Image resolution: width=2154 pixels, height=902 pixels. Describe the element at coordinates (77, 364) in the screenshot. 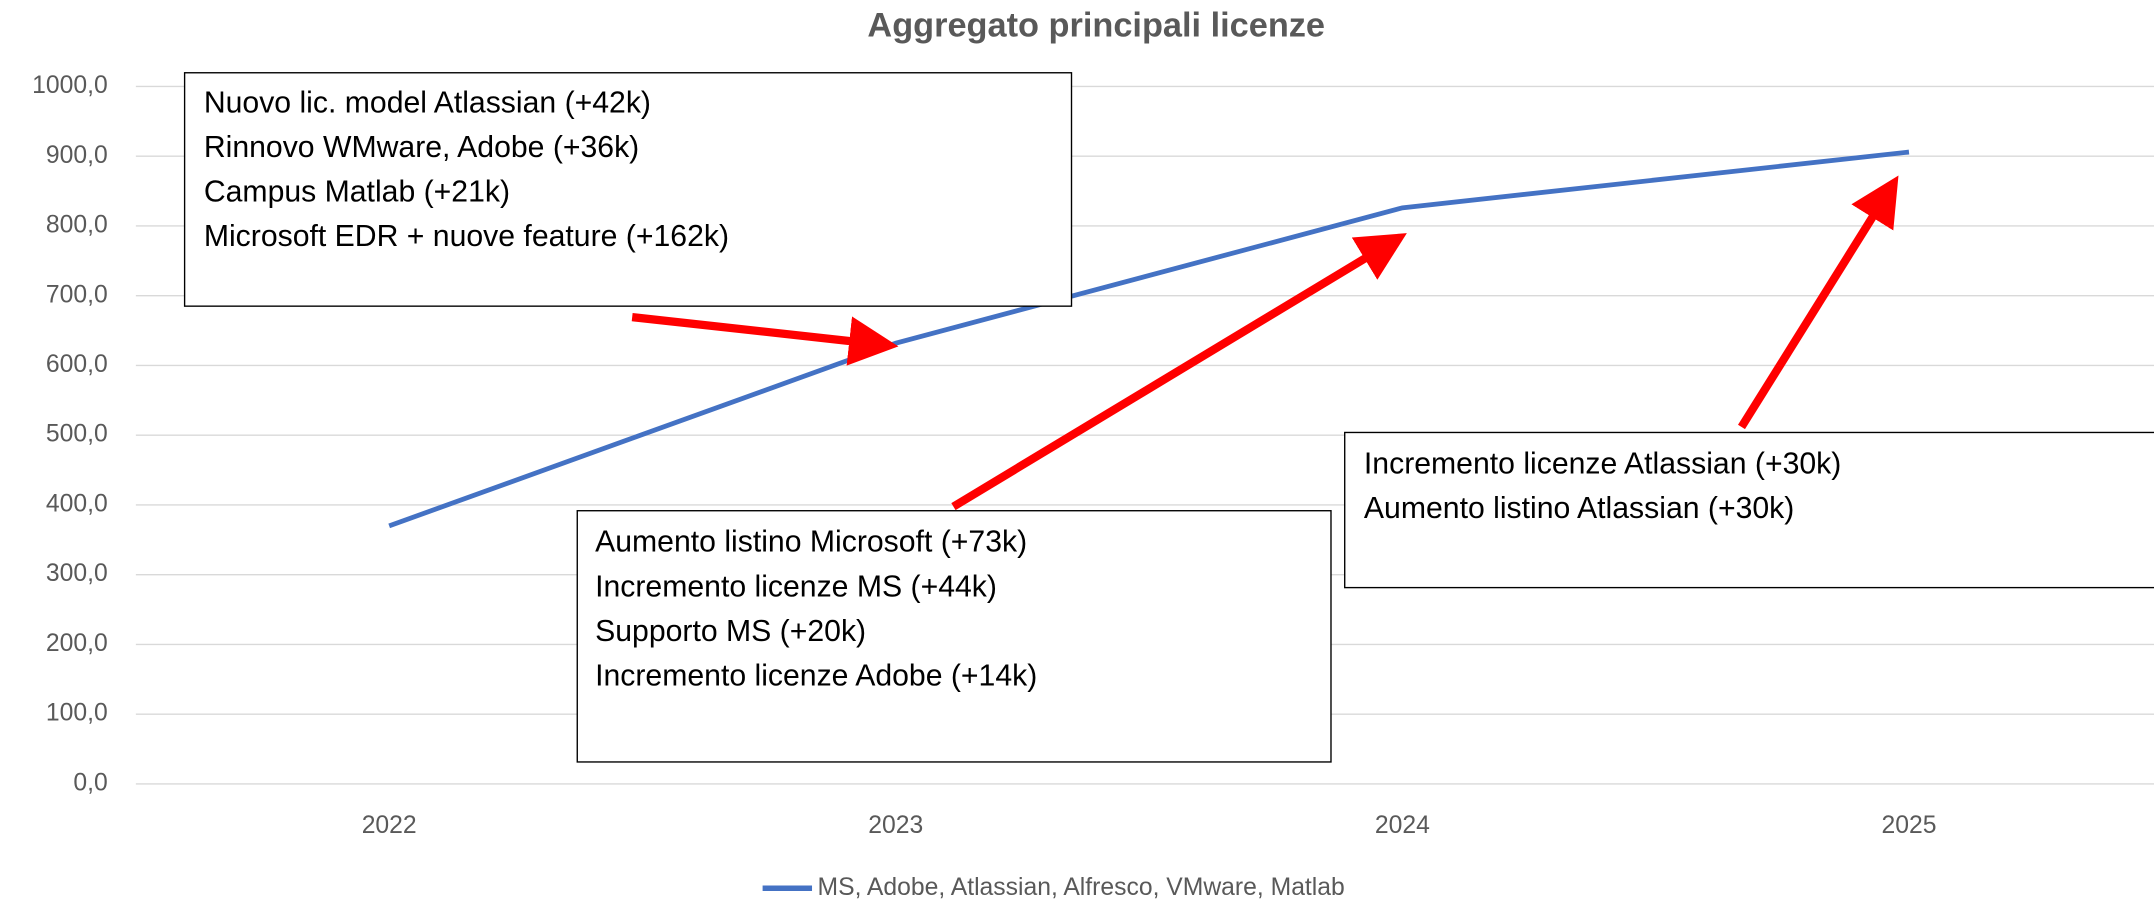

I see `y-tick-label: 600,0` at that location.